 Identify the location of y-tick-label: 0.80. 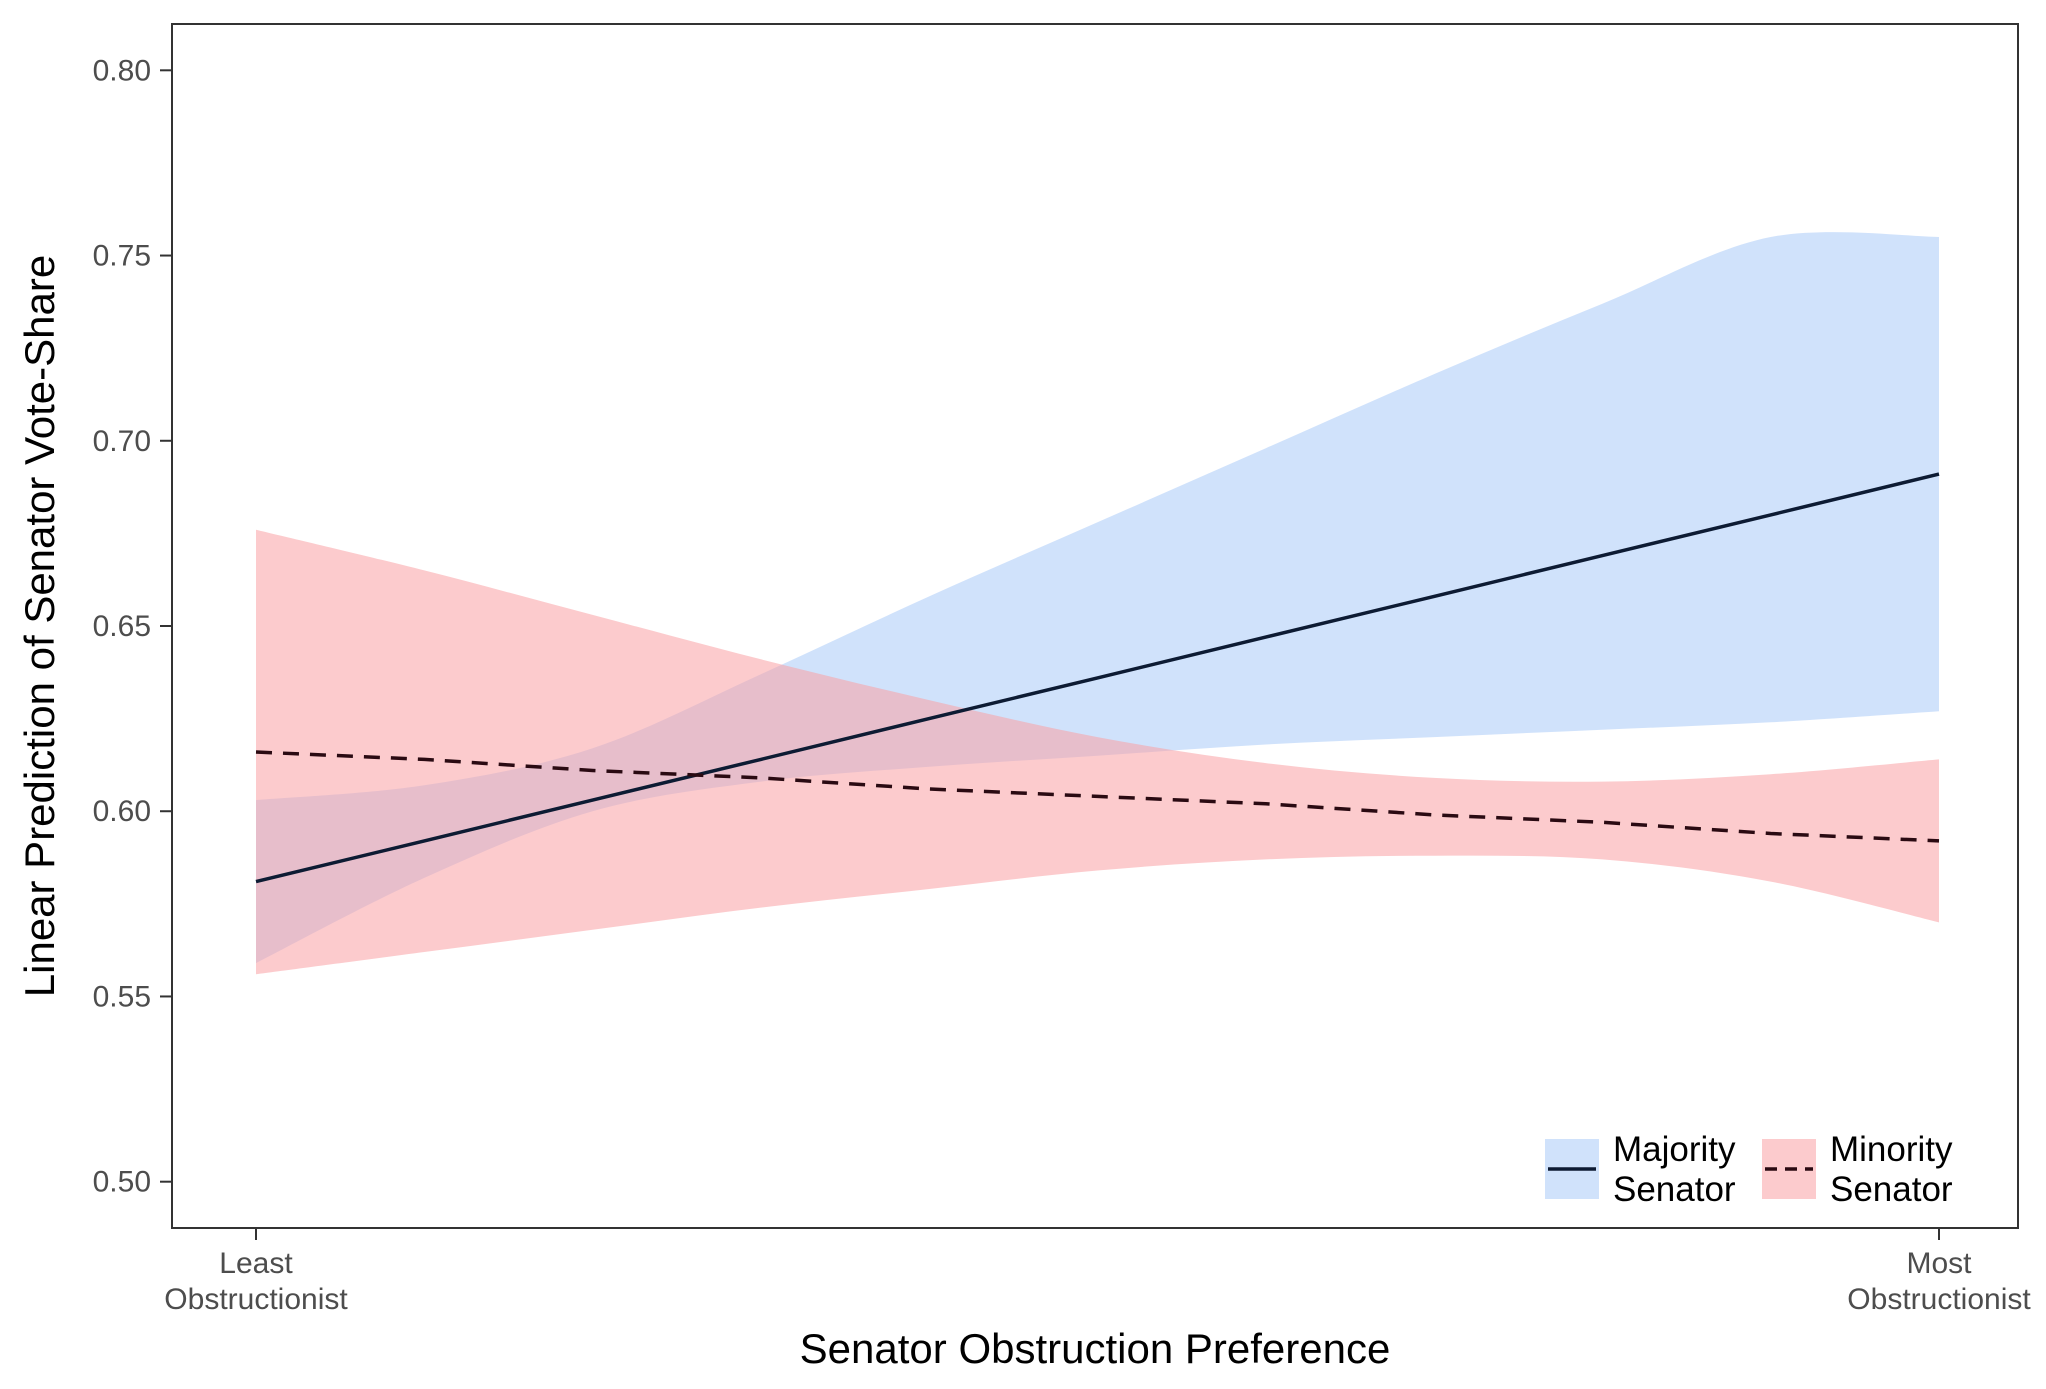
(122, 70).